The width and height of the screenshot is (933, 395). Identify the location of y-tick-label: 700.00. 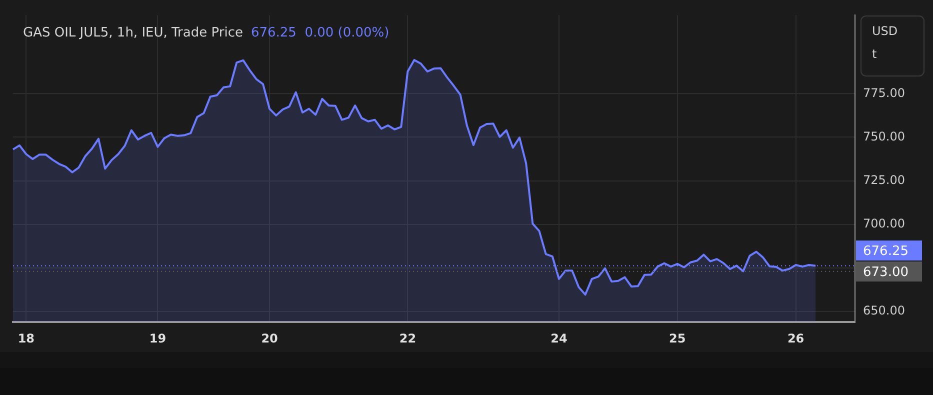
(884, 223).